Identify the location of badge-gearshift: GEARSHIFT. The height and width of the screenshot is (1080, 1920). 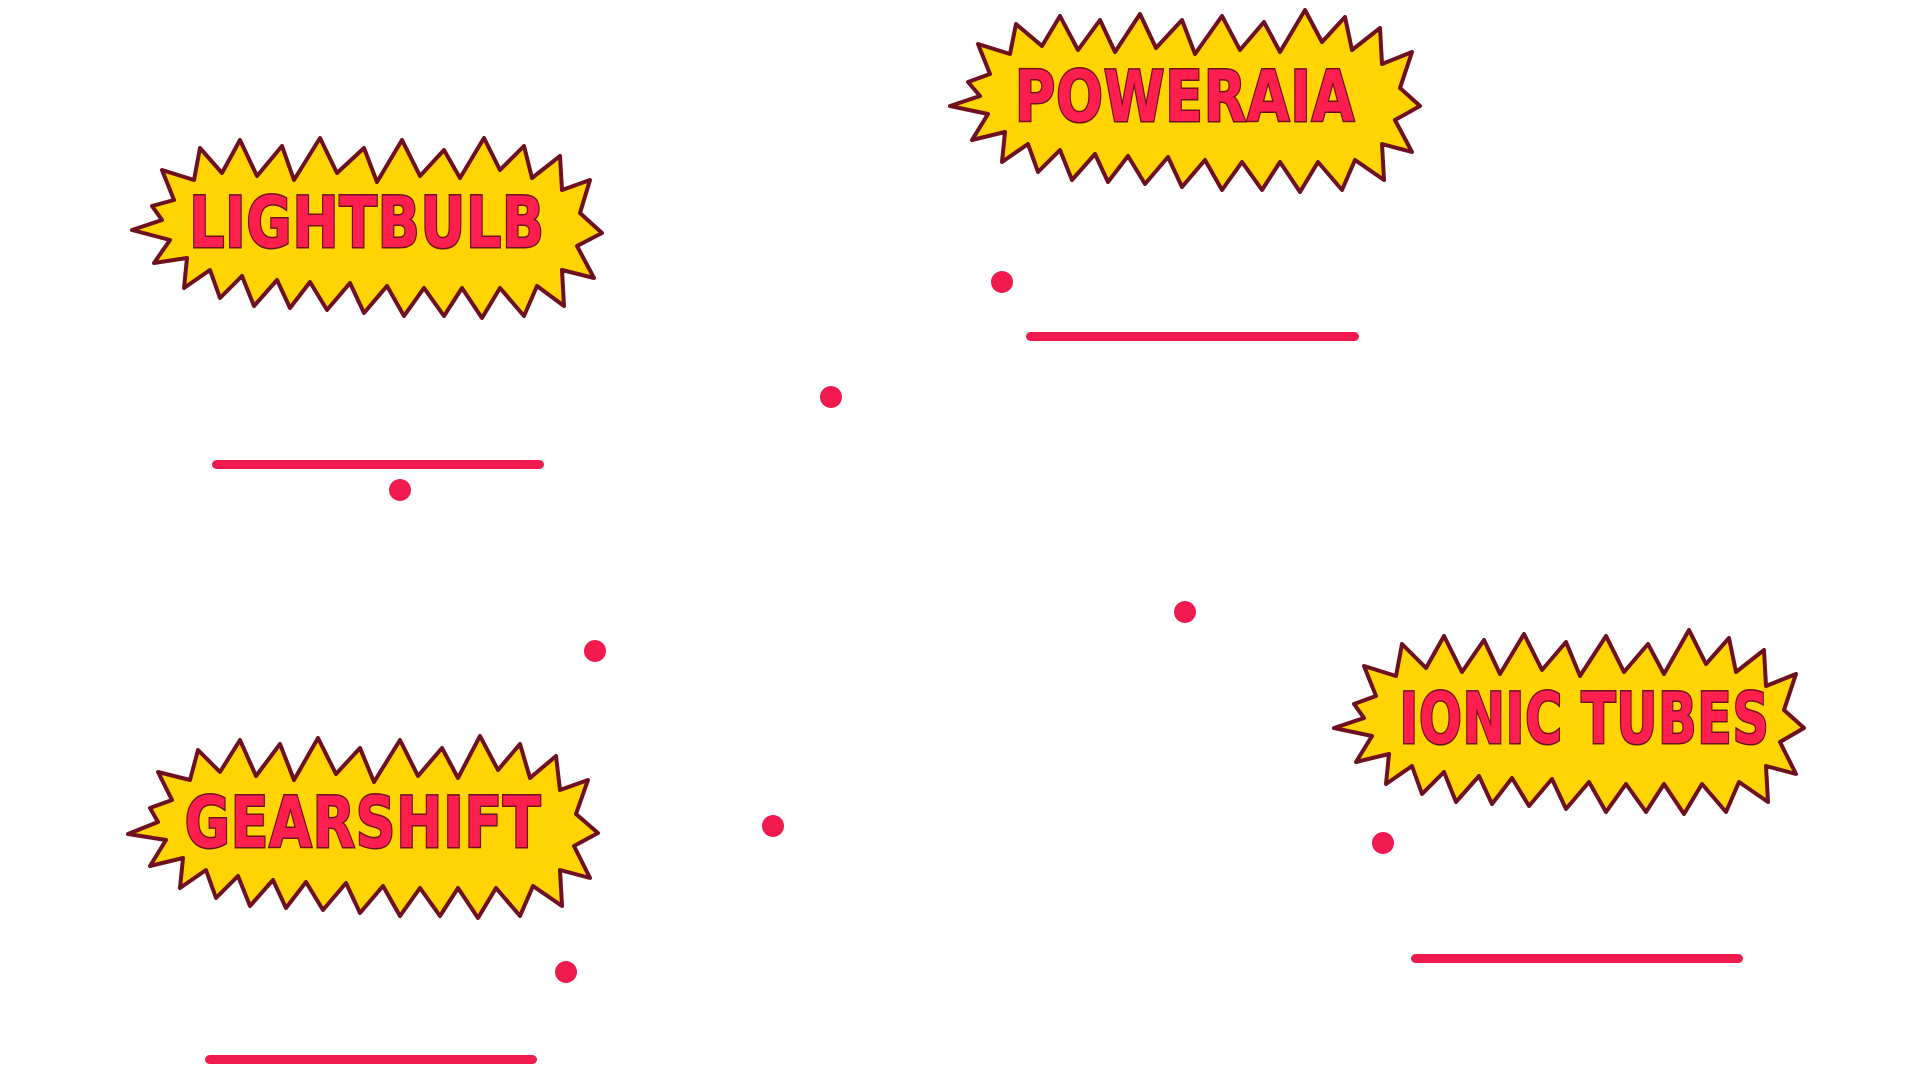
(363, 824).